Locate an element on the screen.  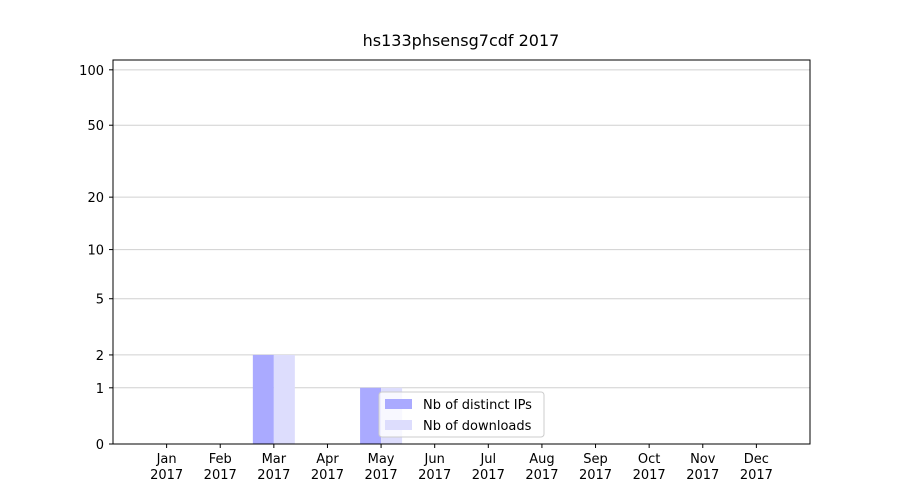
y-tick-label: 0 is located at coordinates (100, 445).